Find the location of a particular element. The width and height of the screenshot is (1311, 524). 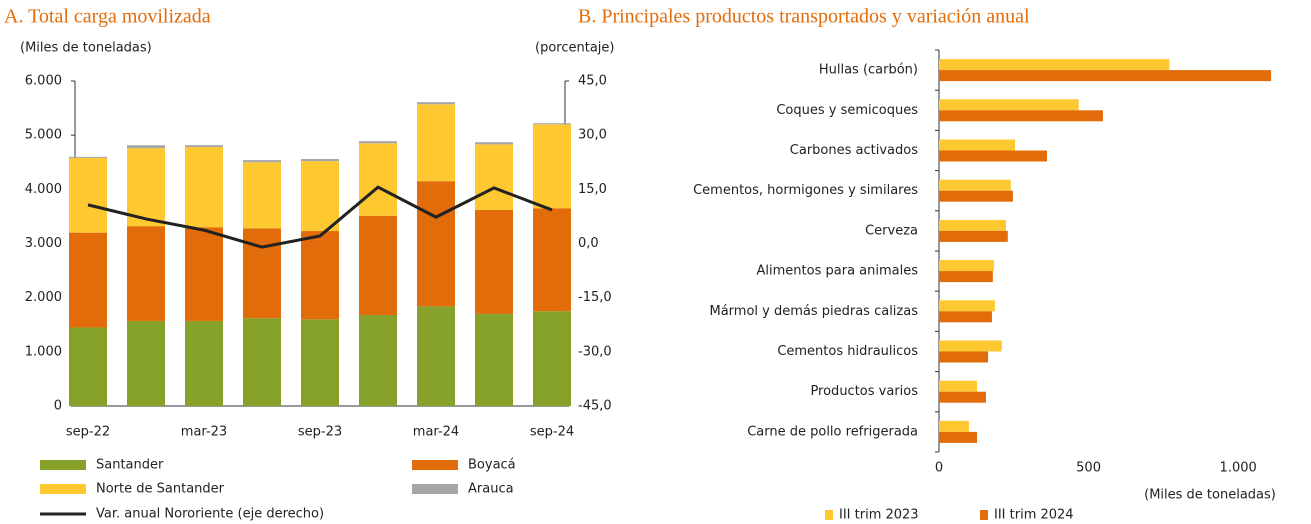

y2-tick-label: -15,0 is located at coordinates (595, 297).